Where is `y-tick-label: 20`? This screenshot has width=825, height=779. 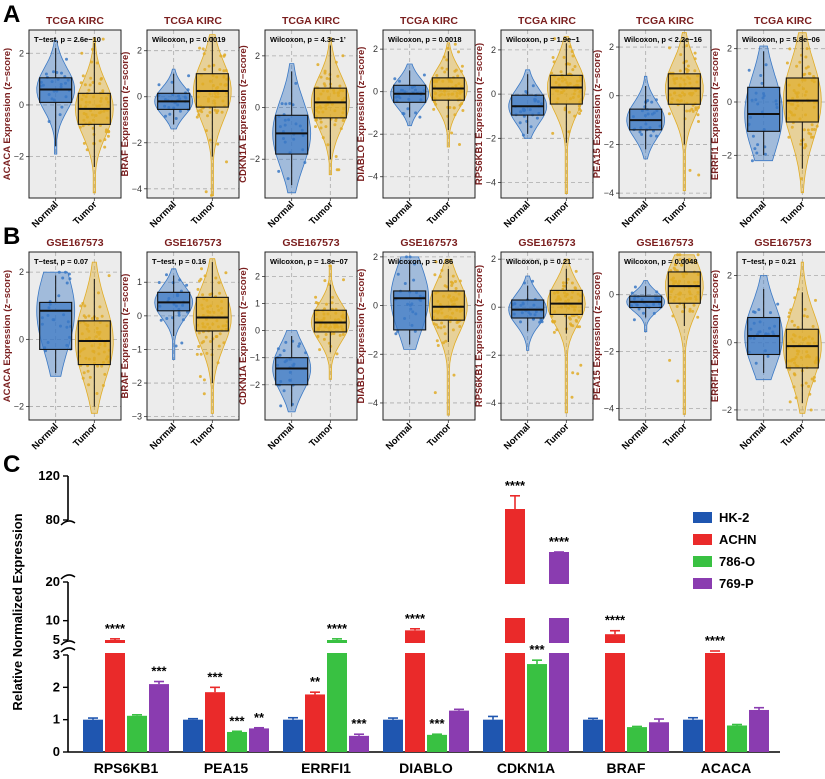
y-tick-label: 20 is located at coordinates (53, 581).